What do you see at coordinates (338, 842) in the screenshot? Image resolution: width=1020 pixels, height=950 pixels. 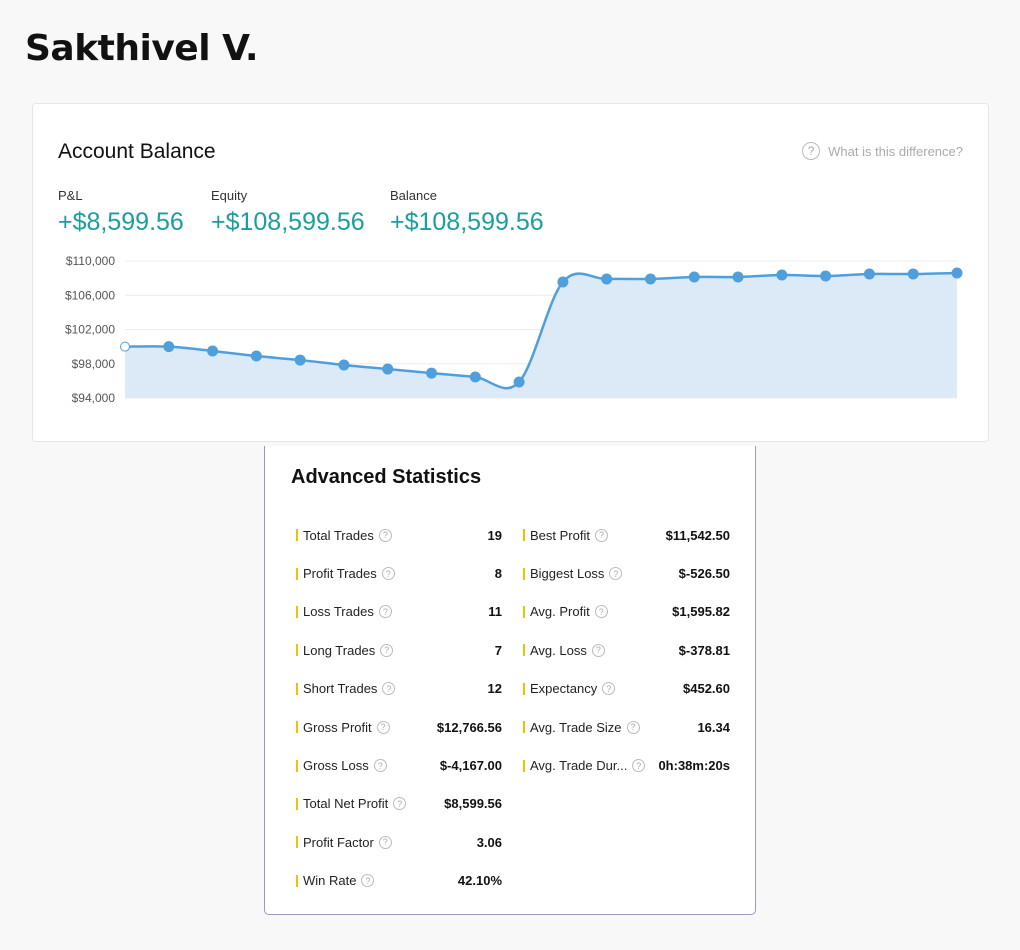 I see `stat-label: Profit Factor` at bounding box center [338, 842].